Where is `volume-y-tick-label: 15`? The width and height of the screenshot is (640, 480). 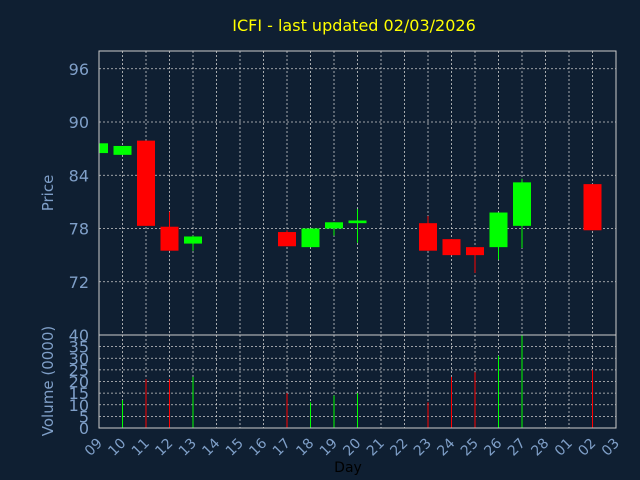 volume-y-tick-label: 15 is located at coordinates (79, 393).